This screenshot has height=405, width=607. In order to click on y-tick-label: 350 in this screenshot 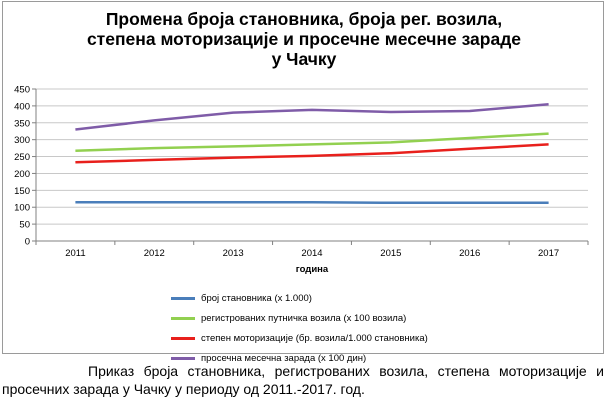, I will do `click(22, 123)`.